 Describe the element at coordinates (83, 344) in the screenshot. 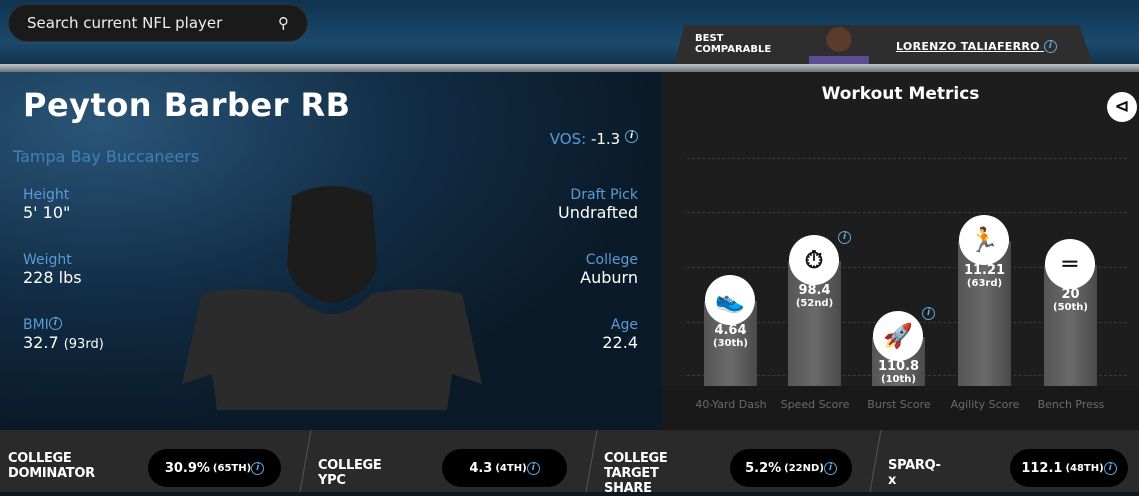

I see `bmi-rank: (93rd)` at that location.